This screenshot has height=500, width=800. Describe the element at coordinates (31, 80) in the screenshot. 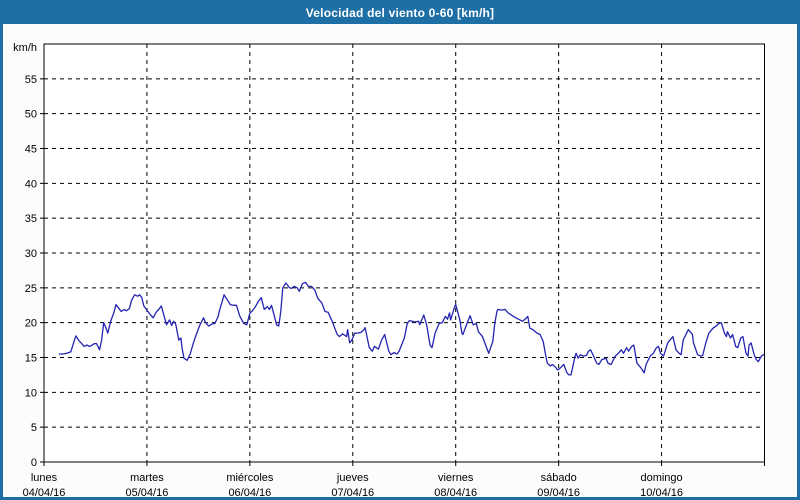

I see `y-tick-label: 55` at that location.